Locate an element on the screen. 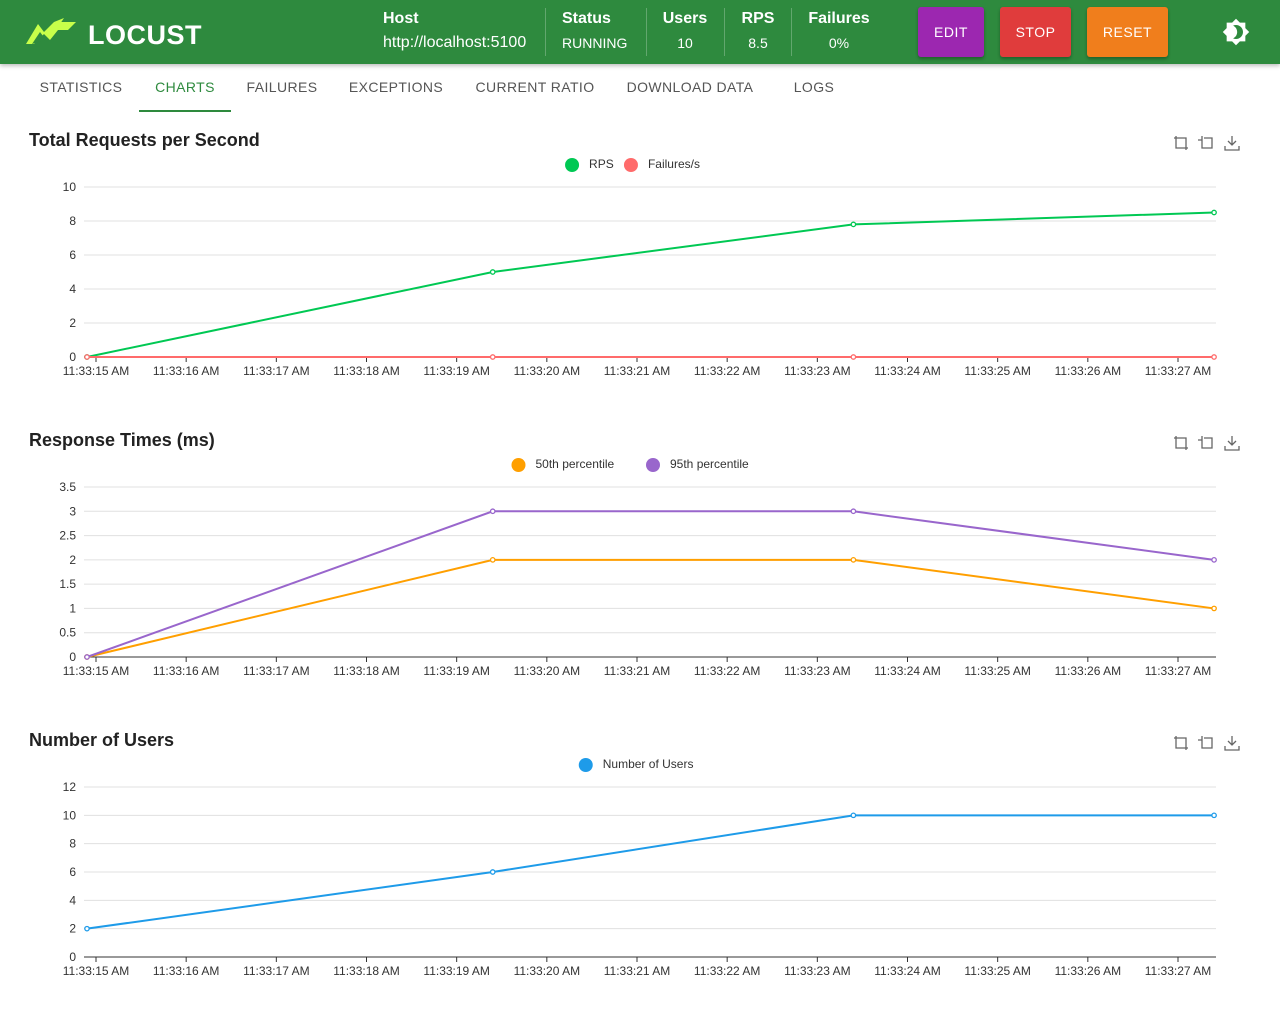 The height and width of the screenshot is (1030, 1280). tab-current-ratio: CURRENT RATIO is located at coordinates (535, 87).